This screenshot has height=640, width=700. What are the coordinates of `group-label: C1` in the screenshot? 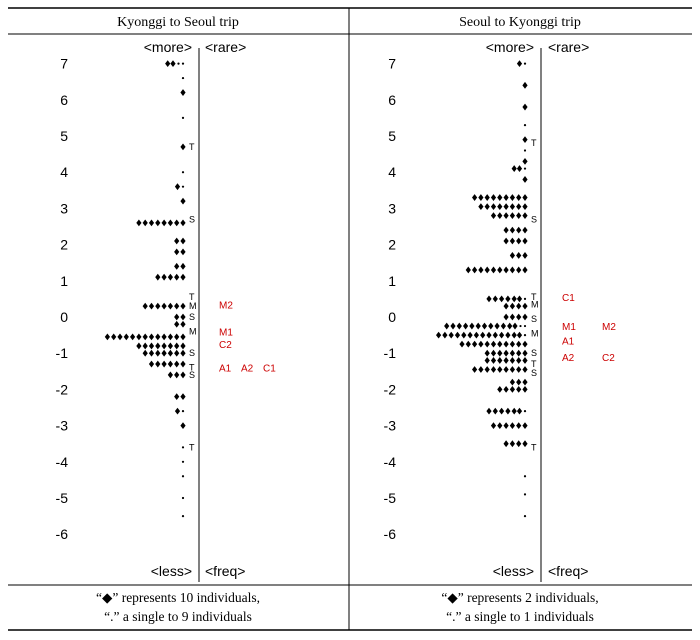 It's located at (568, 298).